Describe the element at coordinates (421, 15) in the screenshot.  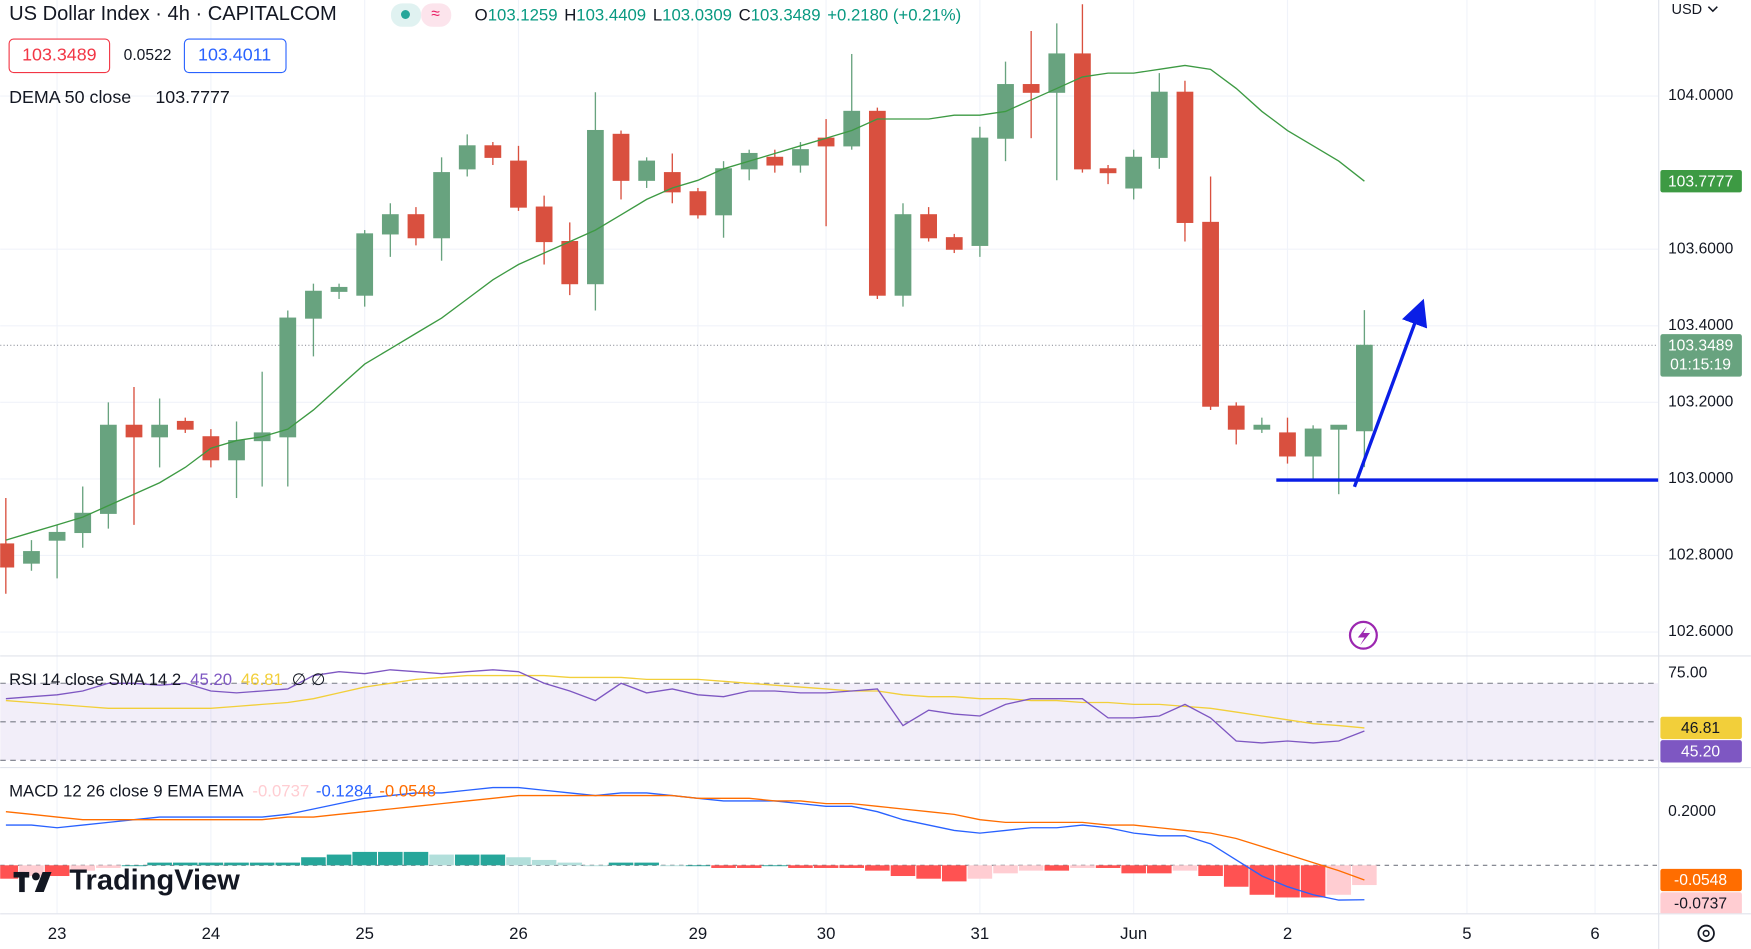
I see `status-pills: ≈` at that location.